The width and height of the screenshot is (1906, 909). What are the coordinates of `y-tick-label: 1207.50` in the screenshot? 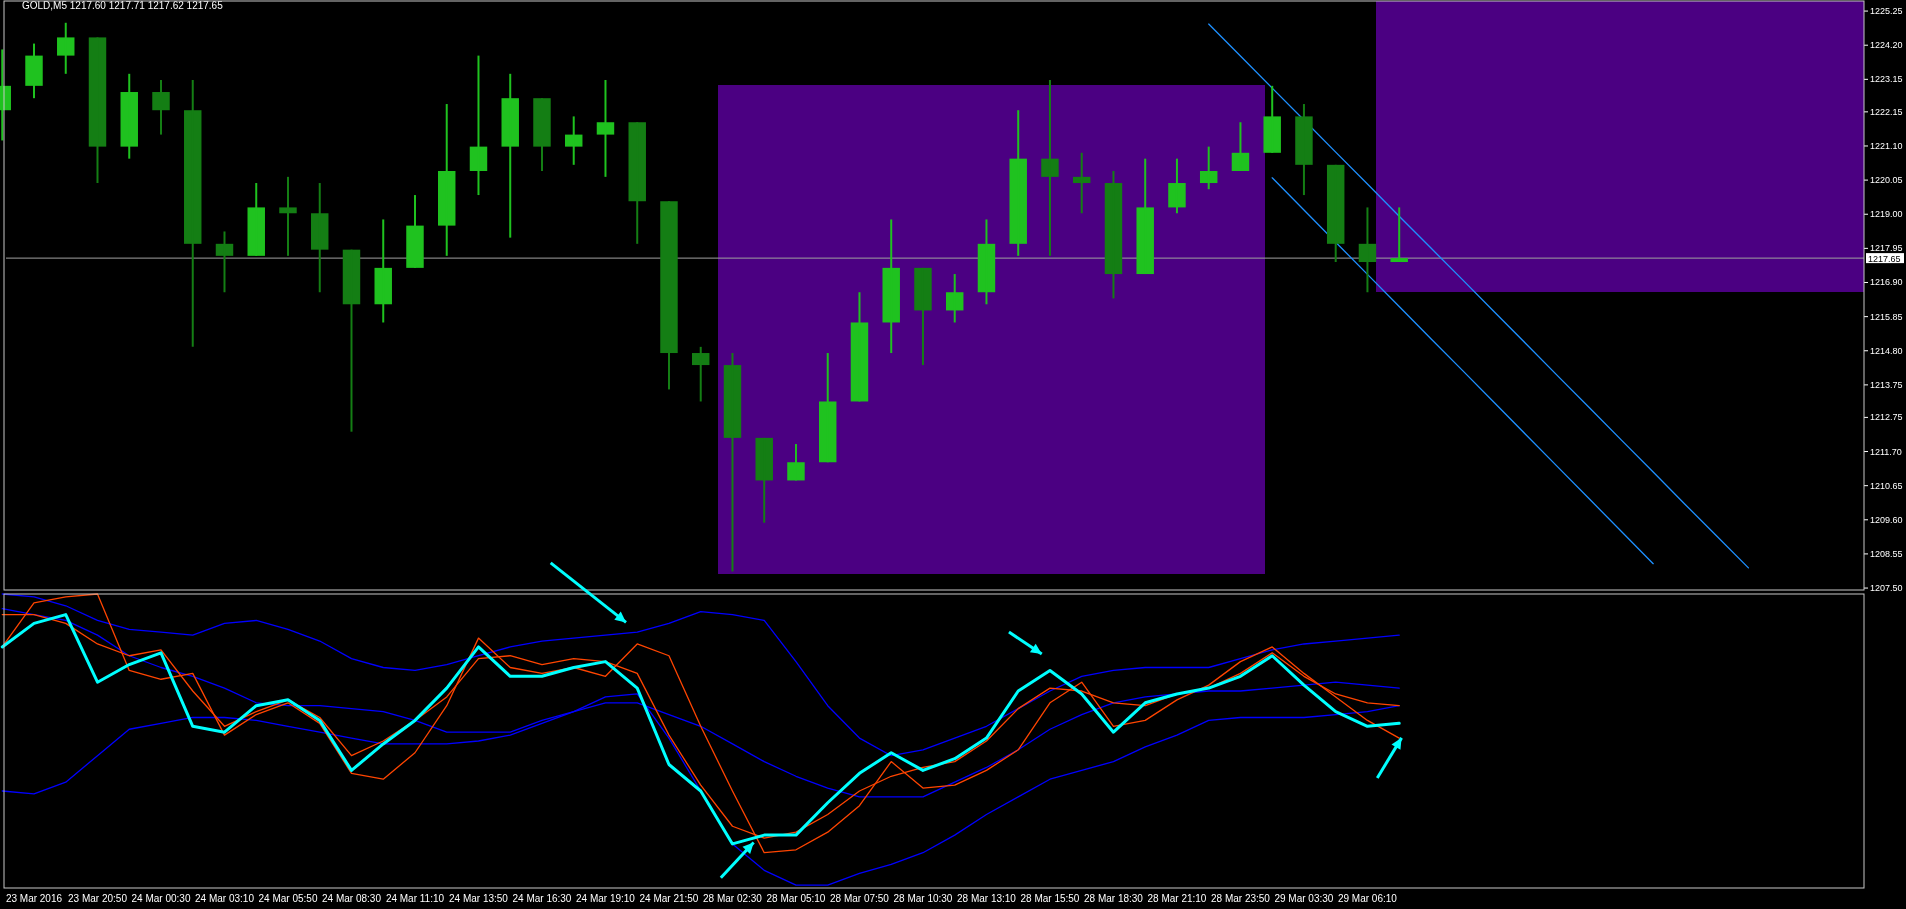 It's located at (1886, 588).